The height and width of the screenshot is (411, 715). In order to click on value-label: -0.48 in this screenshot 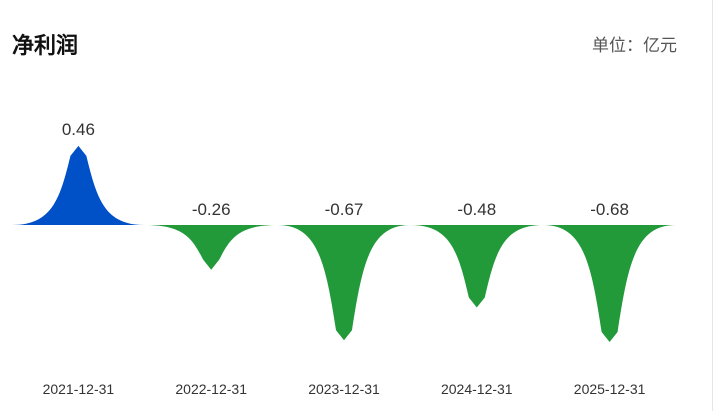, I will do `click(476, 209)`.